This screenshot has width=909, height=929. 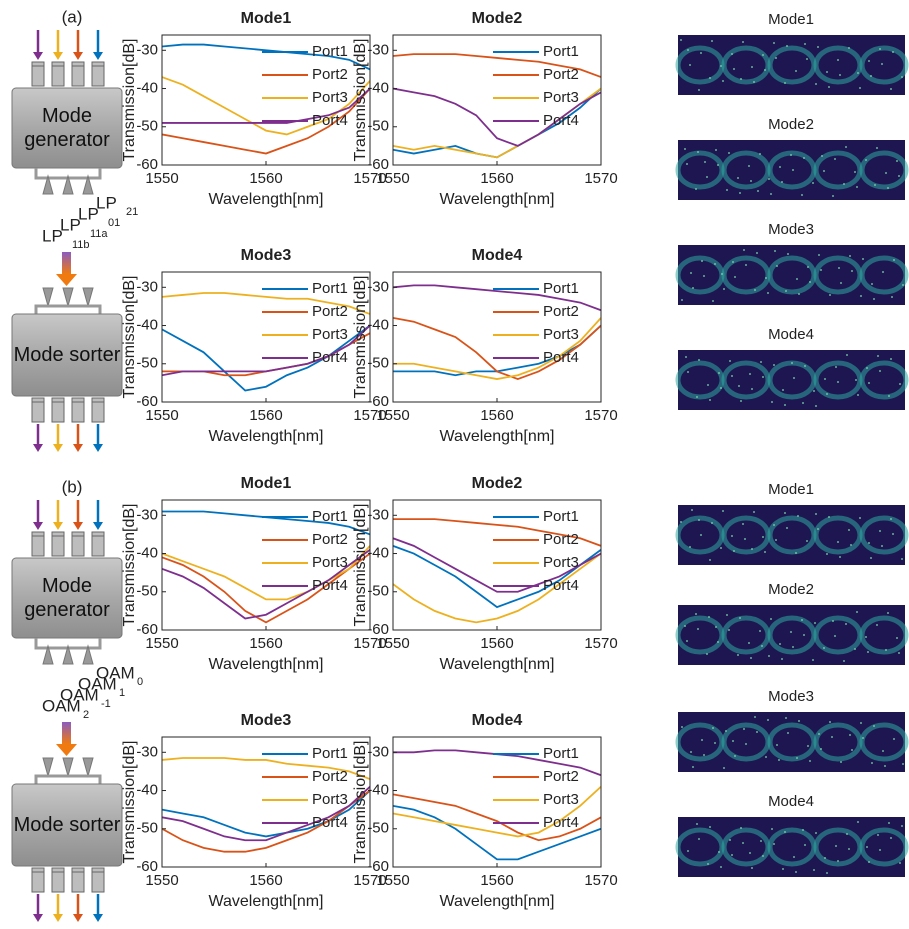 What do you see at coordinates (147, 866) in the screenshot?
I see `y-tick-label: -60` at bounding box center [147, 866].